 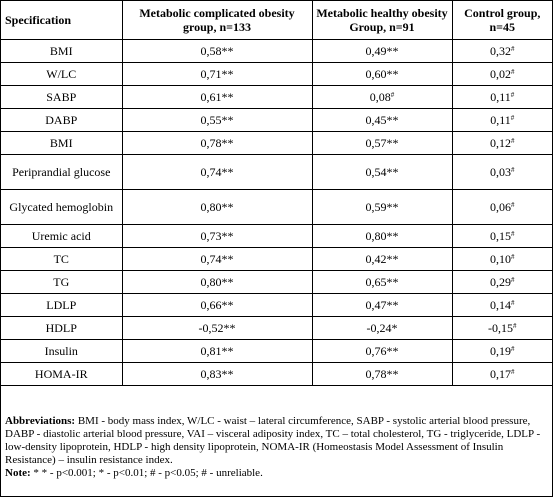 I want to click on table-row: TC 0,74** 0,42** 0,10#, so click(x=276, y=259).